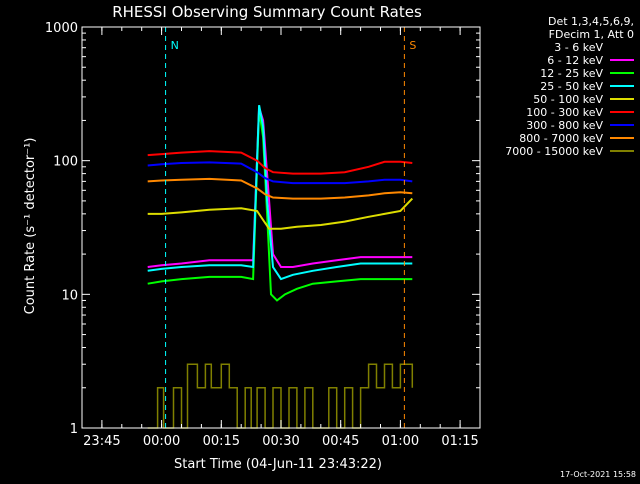 The image size is (640, 484). What do you see at coordinates (575, 60) in the screenshot?
I see `legend-label-2: 6 - 12 keV` at bounding box center [575, 60].